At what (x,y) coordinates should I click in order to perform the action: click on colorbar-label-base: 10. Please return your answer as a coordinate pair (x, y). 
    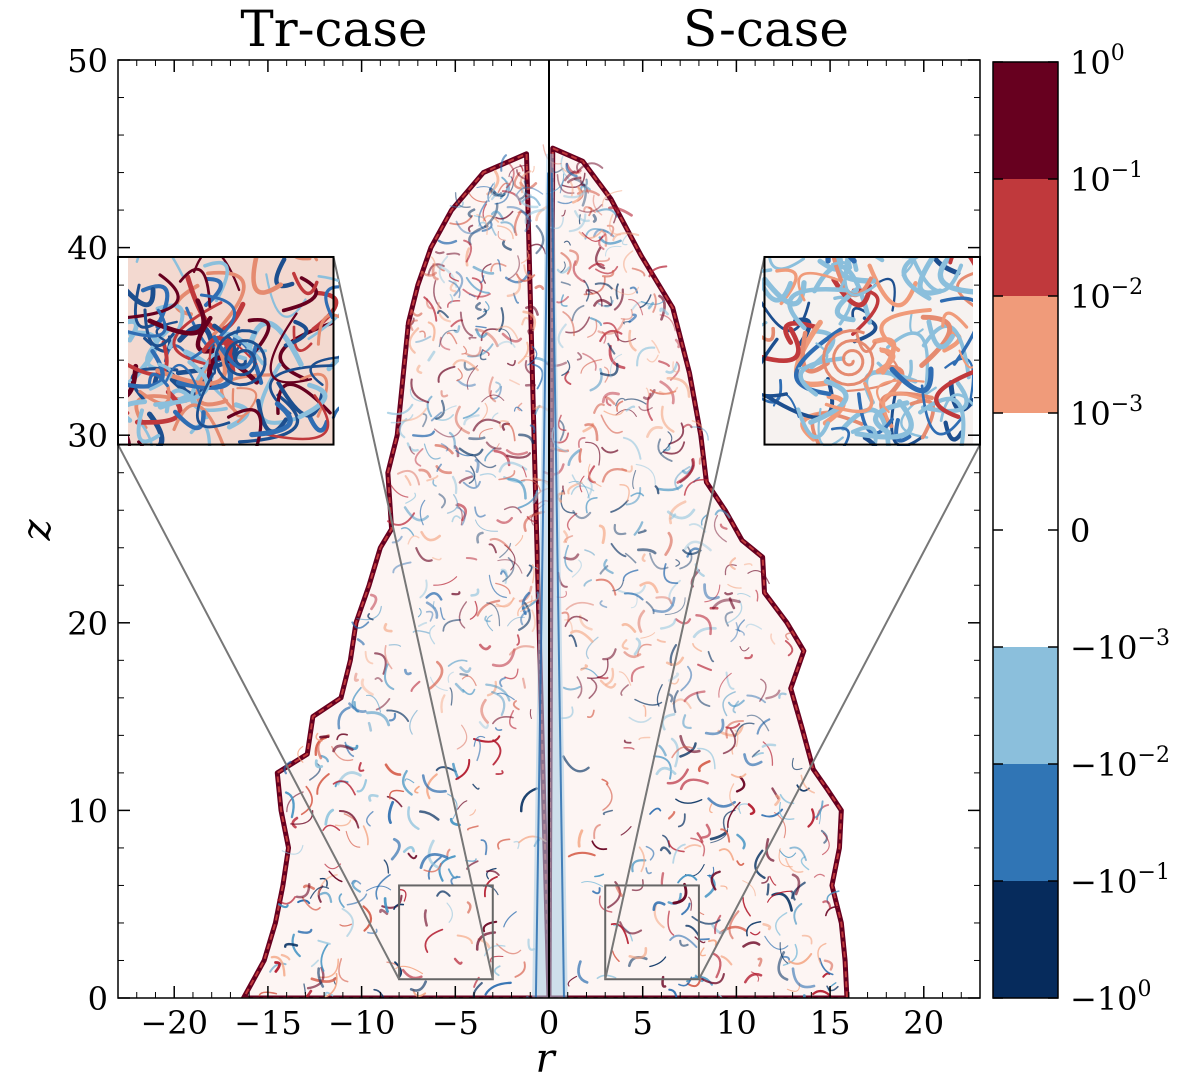
    Looking at the image, I should click on (1117, 999).